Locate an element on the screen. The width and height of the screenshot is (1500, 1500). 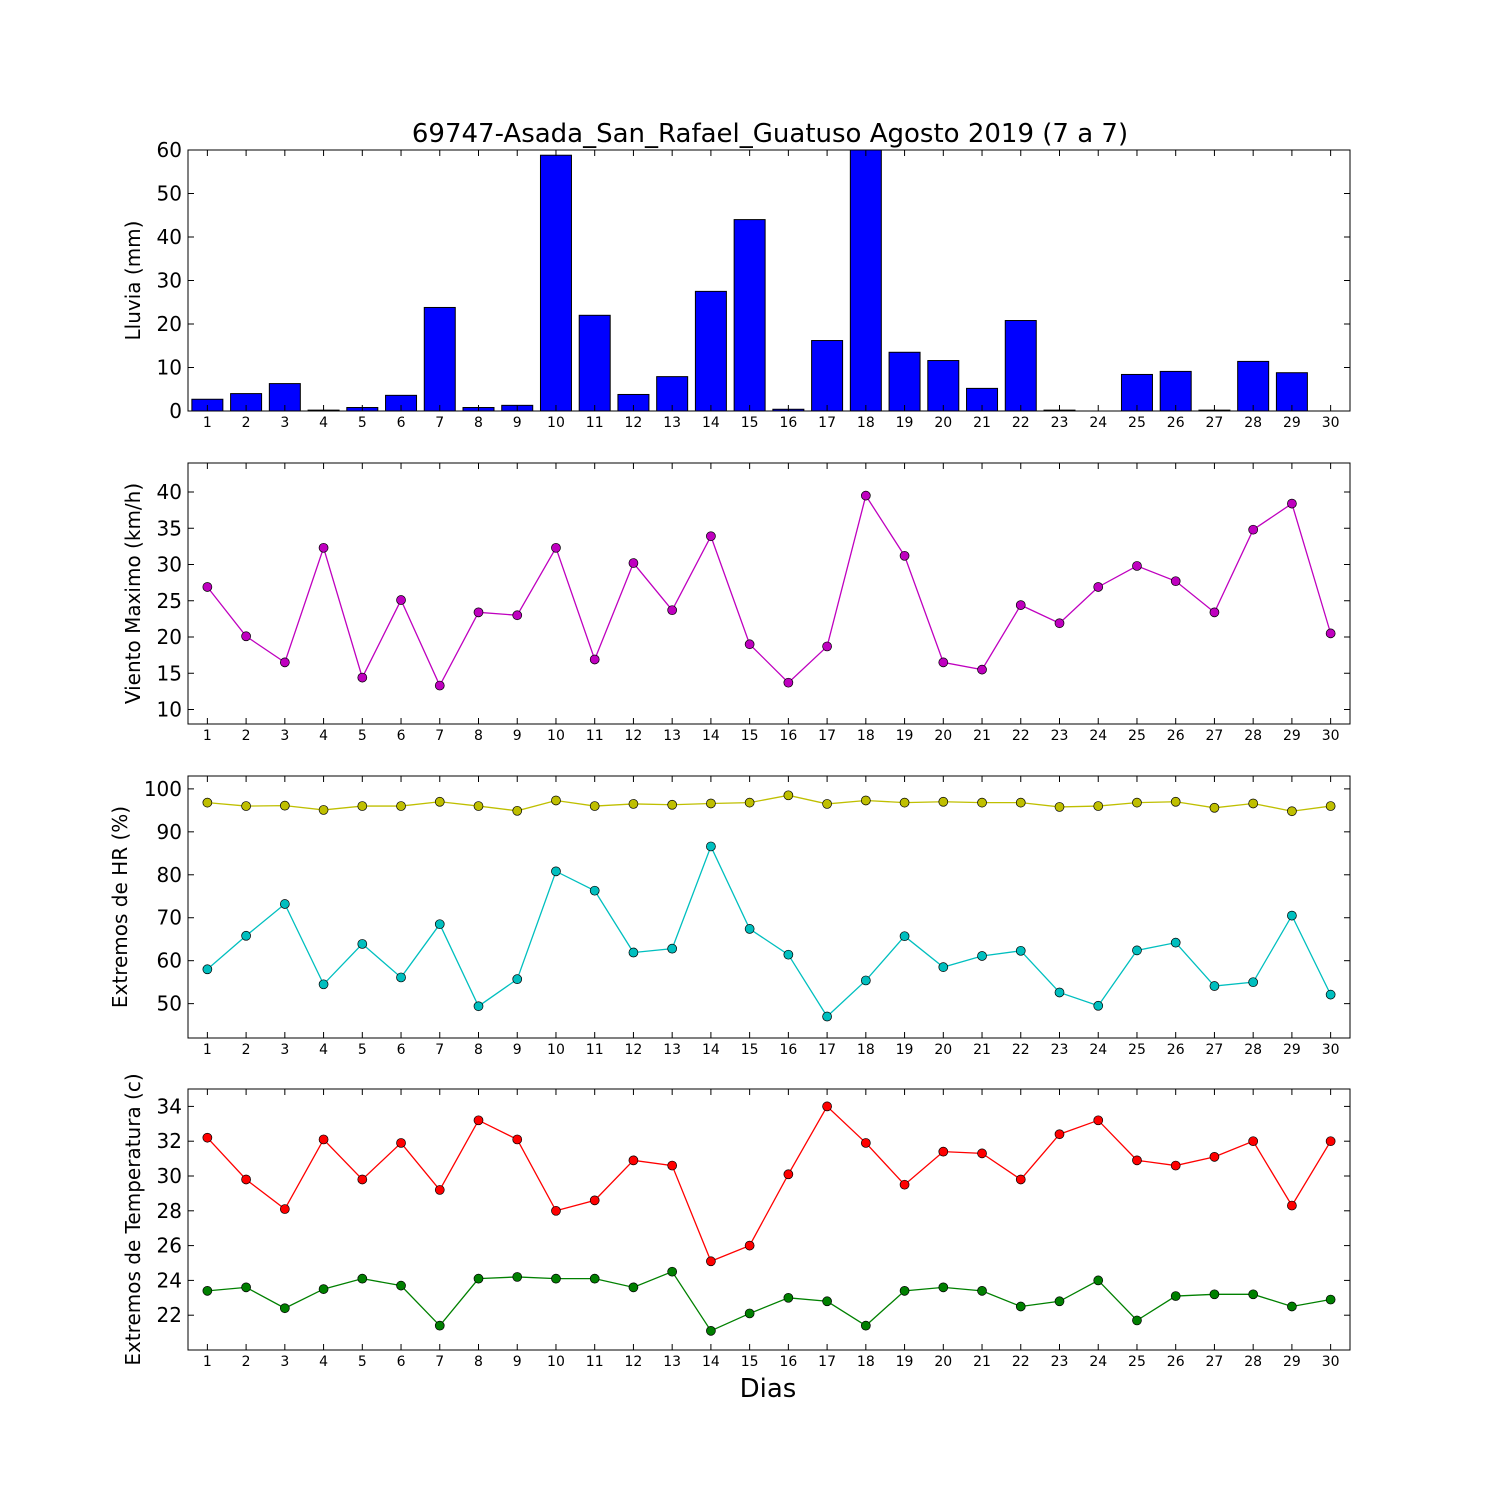
temperatura-xtick-label: 4 is located at coordinates (323, 1362).